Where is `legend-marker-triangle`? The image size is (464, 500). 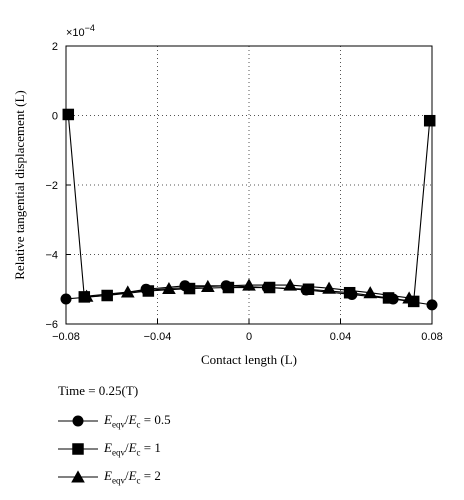
legend-marker-triangle is located at coordinates (78, 476).